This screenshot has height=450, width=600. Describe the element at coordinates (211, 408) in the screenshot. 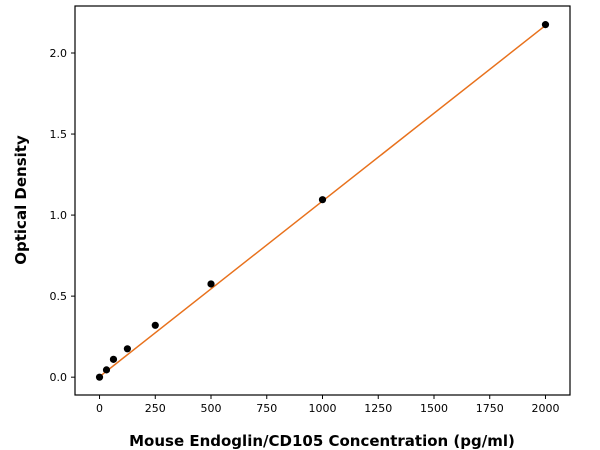

I see `x-tick-label: 500` at that location.